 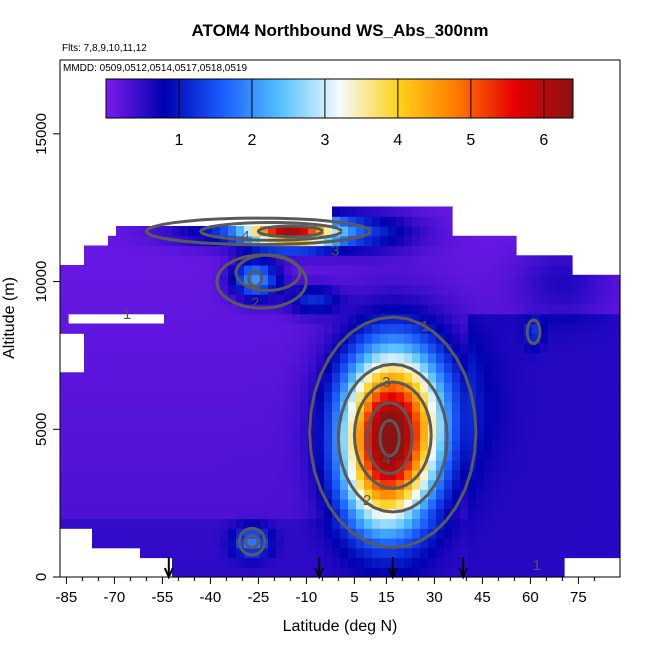 I want to click on y-tick-label: 15000, so click(x=41, y=134).